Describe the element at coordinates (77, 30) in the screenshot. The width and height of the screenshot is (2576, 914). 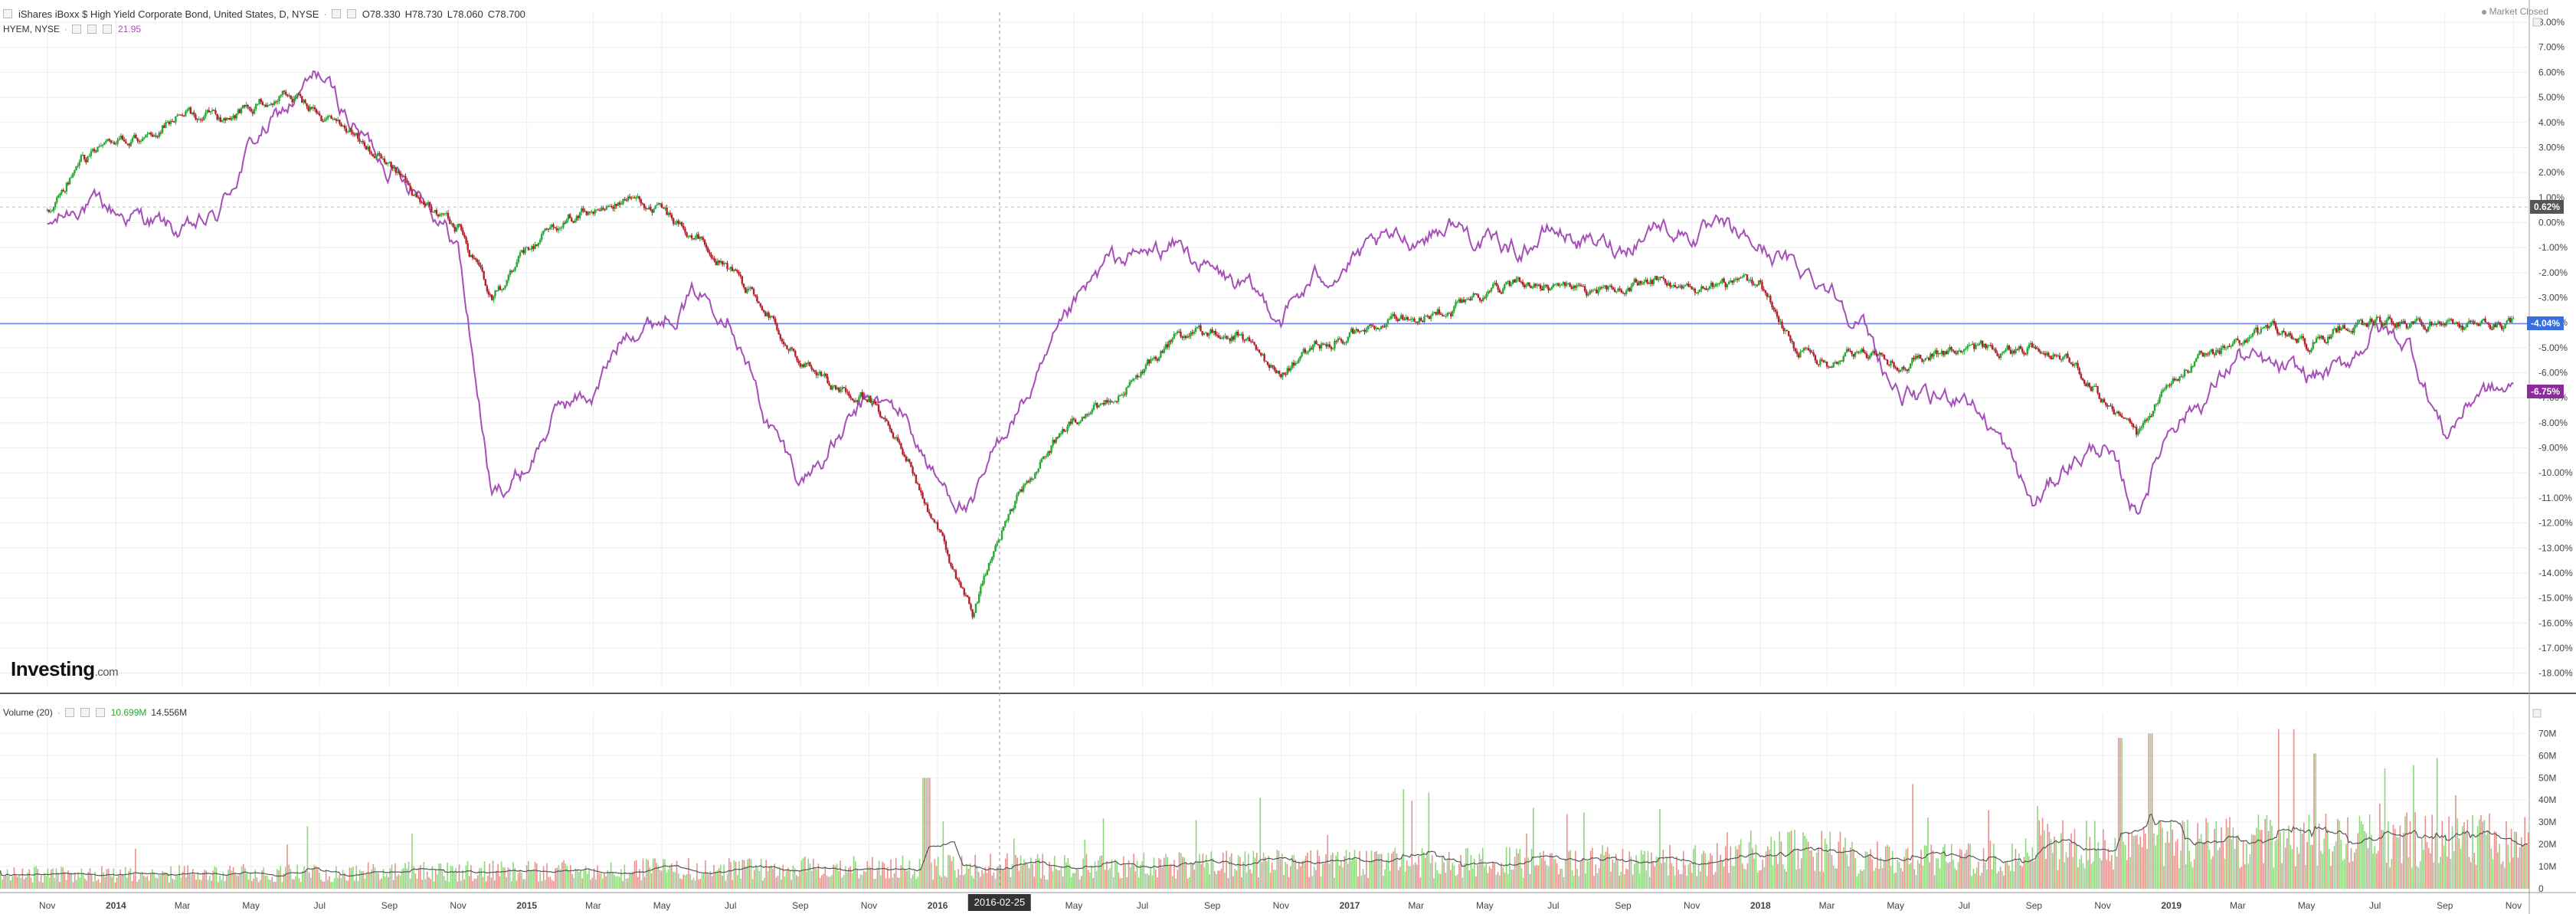
I see `compare-eye-button` at that location.